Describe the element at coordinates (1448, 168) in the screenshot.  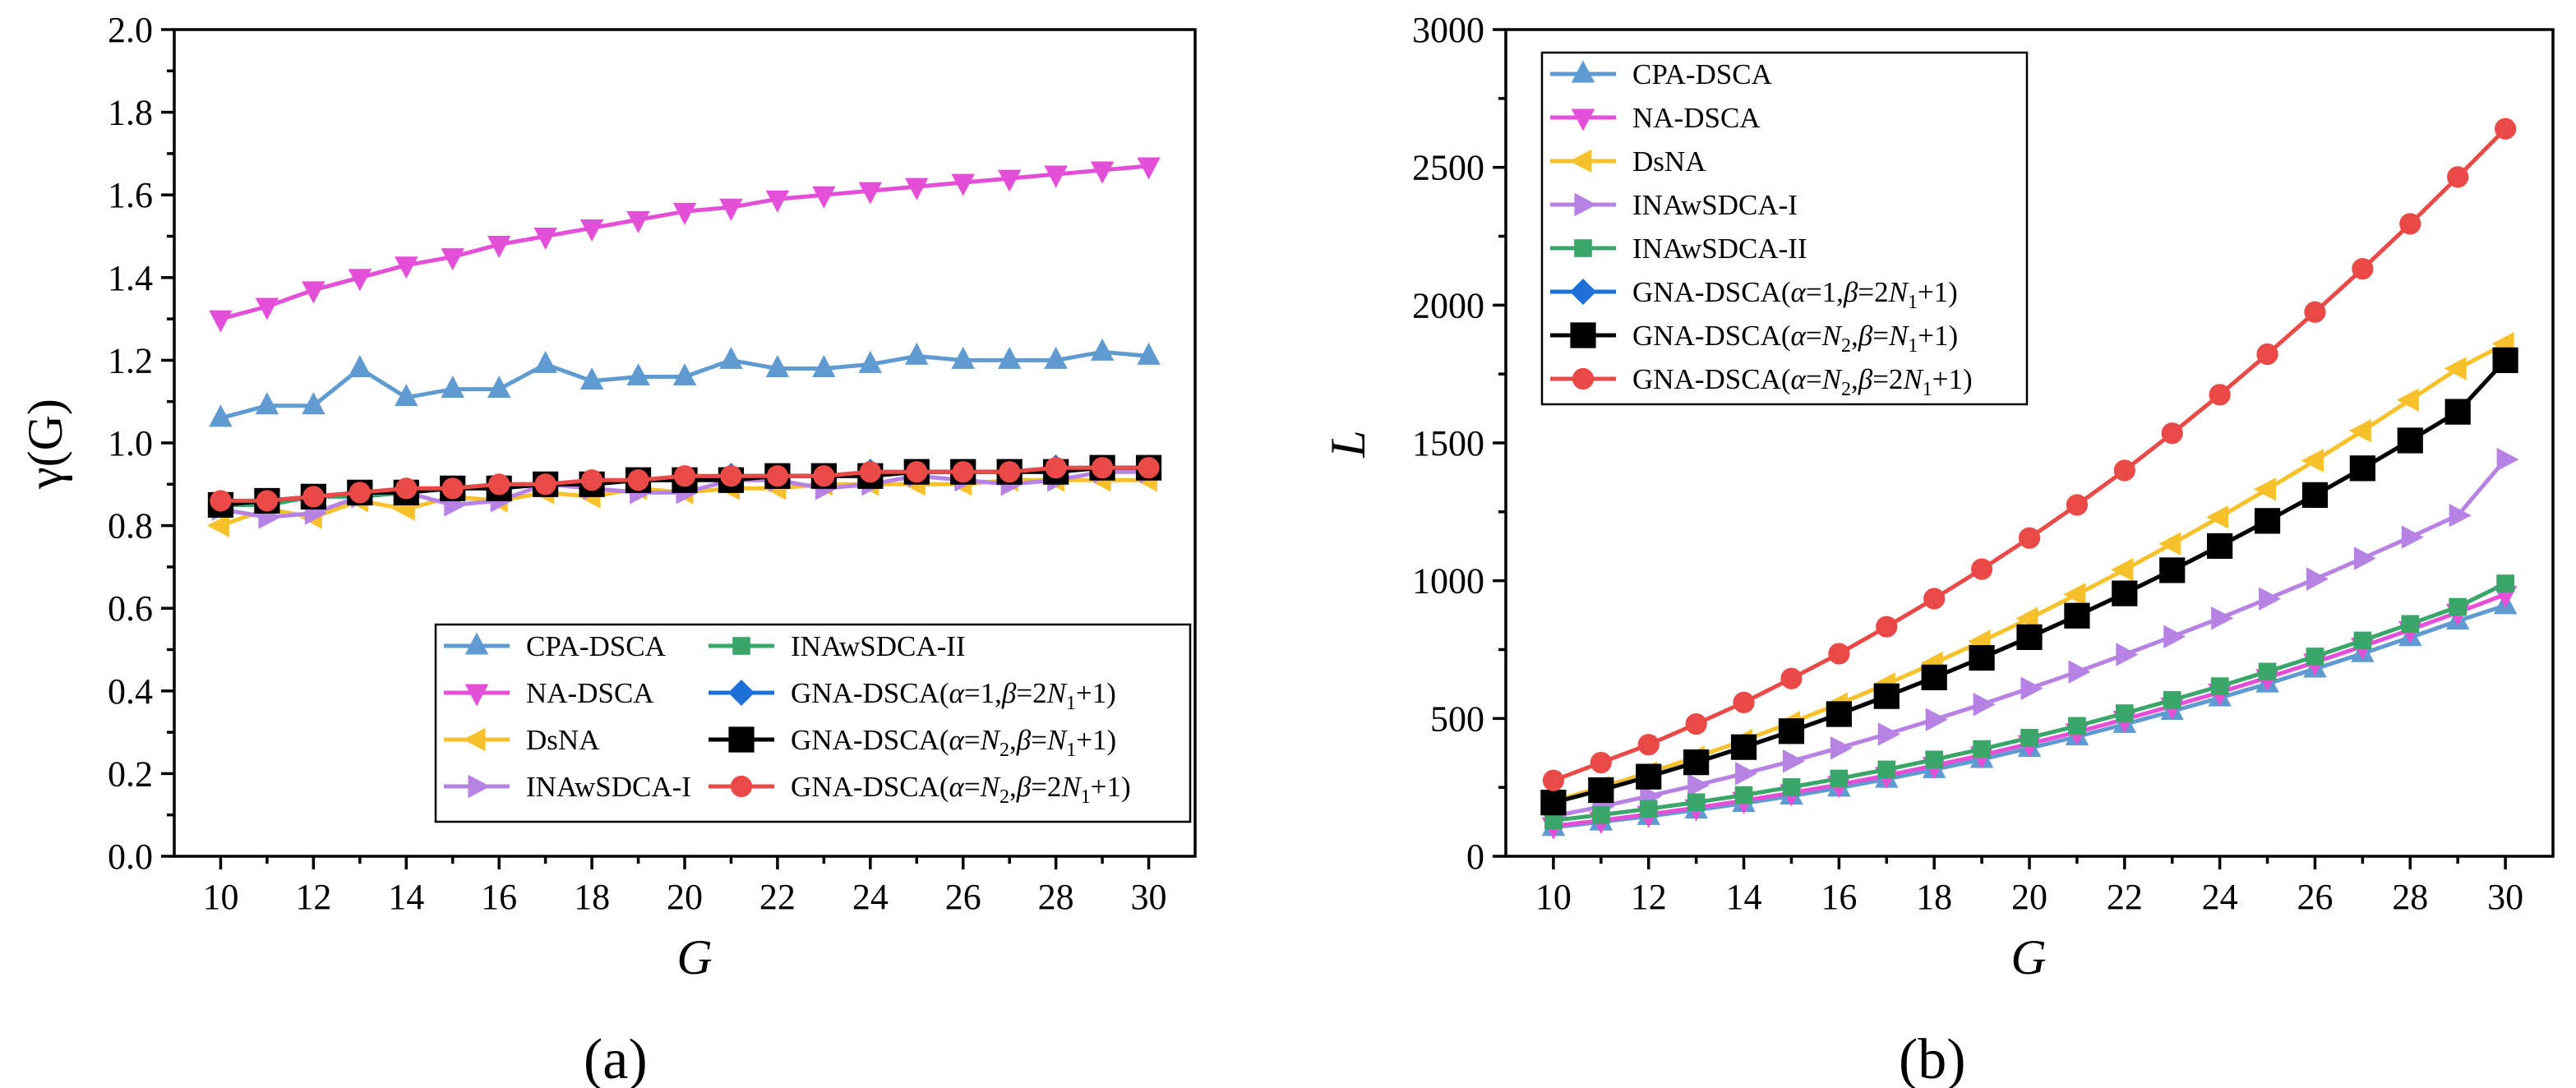
I see `y-tick-label: 2500` at that location.